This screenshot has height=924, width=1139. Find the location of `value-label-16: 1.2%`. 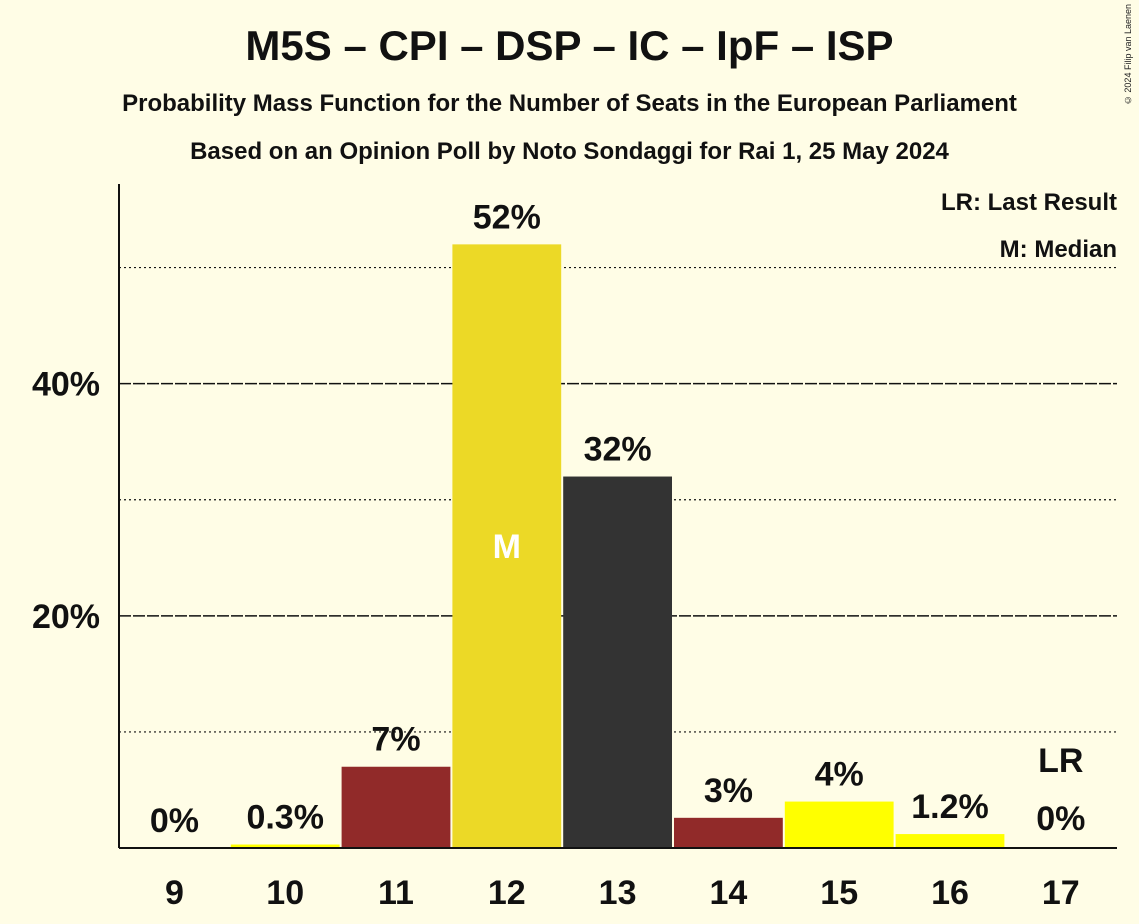

value-label-16: 1.2% is located at coordinates (950, 807).